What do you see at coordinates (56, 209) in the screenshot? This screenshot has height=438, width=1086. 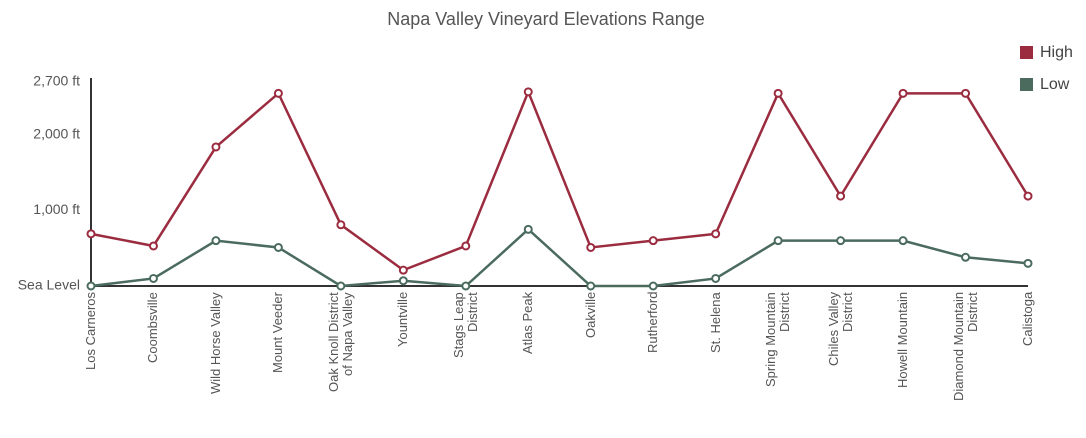 I see `y-tick-label: 1,000 ft` at bounding box center [56, 209].